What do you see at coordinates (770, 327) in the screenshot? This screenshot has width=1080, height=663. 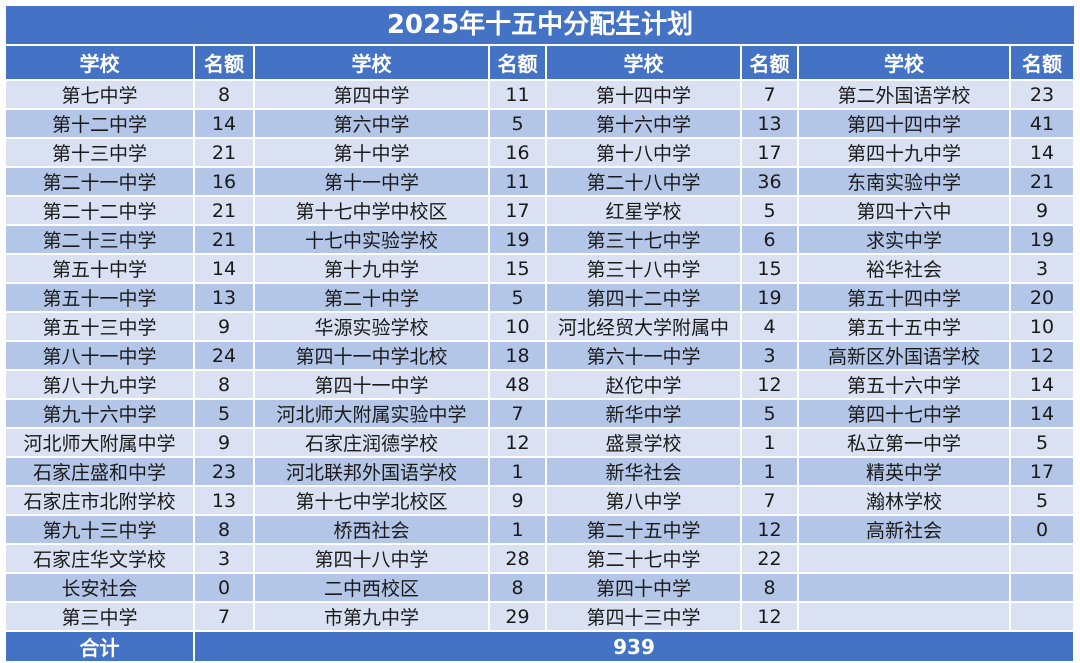 I see `quota-cell: 4` at bounding box center [770, 327].